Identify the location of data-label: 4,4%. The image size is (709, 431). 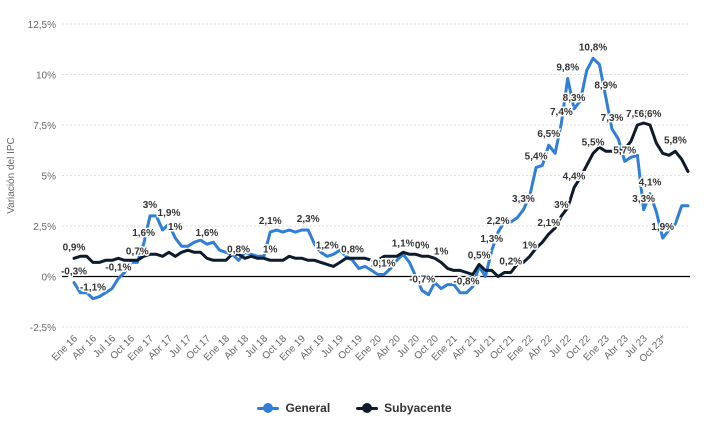
(574, 177).